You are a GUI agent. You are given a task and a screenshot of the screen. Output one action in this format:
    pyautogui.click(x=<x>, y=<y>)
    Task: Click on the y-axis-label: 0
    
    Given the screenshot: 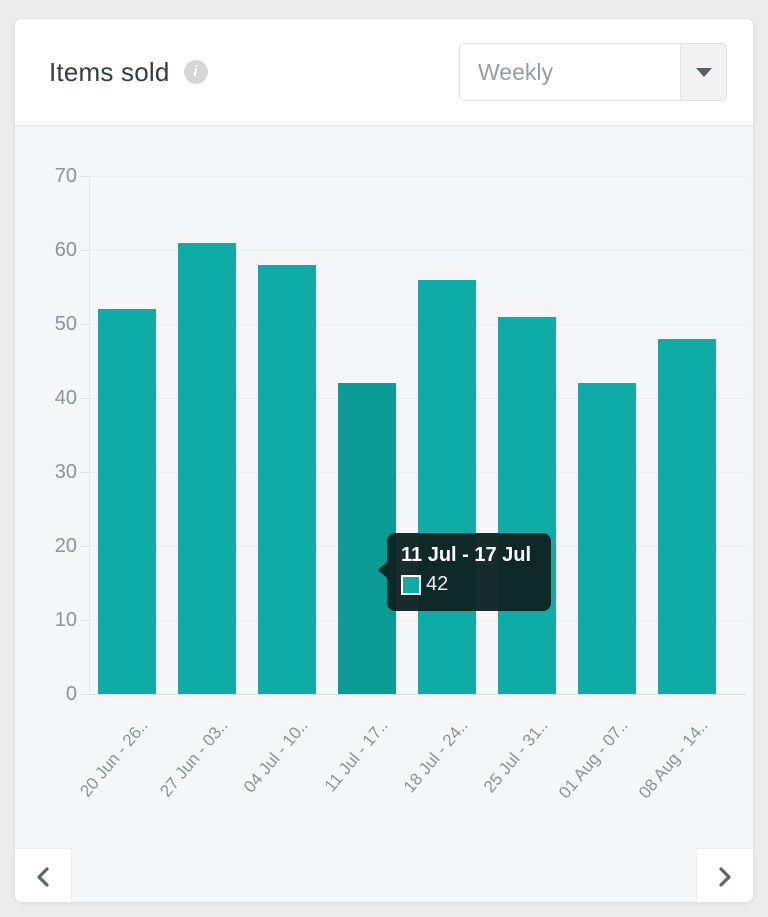 What is the action you would take?
    pyautogui.click(x=71, y=694)
    